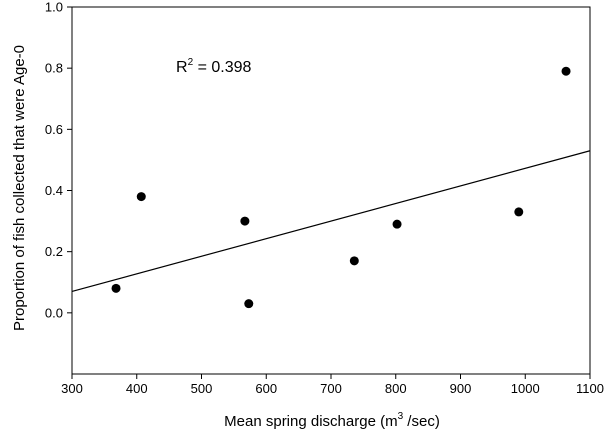 This screenshot has width=615, height=435. I want to click on y-tick-label: 0.8, so click(54, 68).